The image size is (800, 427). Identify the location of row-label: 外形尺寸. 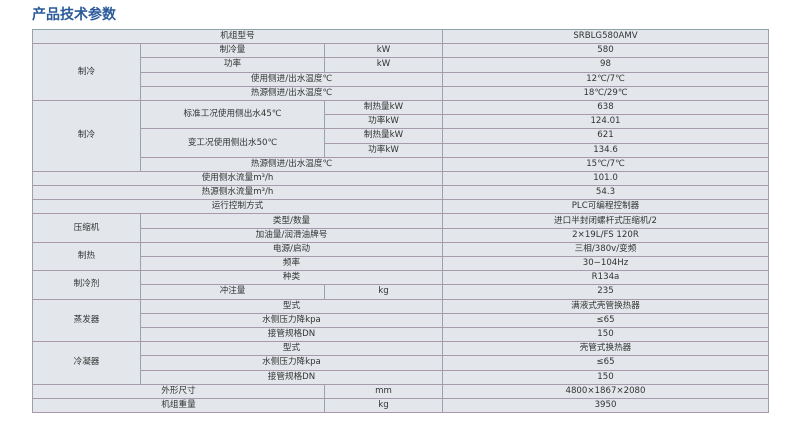
(178, 391).